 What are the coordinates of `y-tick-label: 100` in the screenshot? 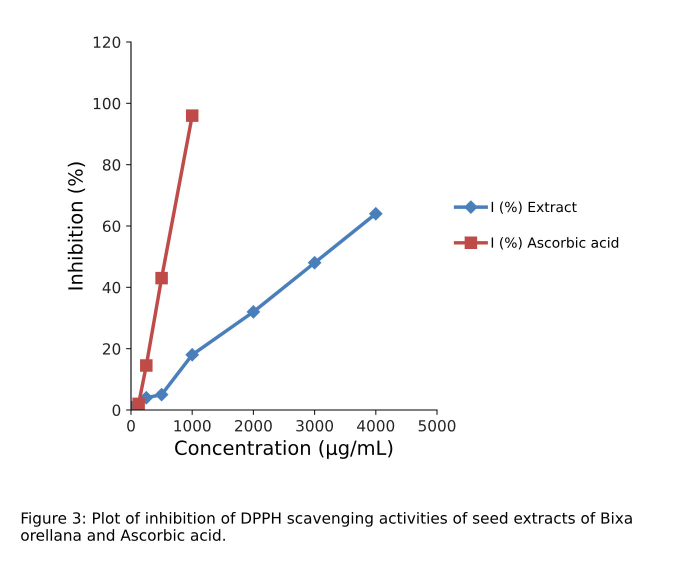 It's located at (107, 104).